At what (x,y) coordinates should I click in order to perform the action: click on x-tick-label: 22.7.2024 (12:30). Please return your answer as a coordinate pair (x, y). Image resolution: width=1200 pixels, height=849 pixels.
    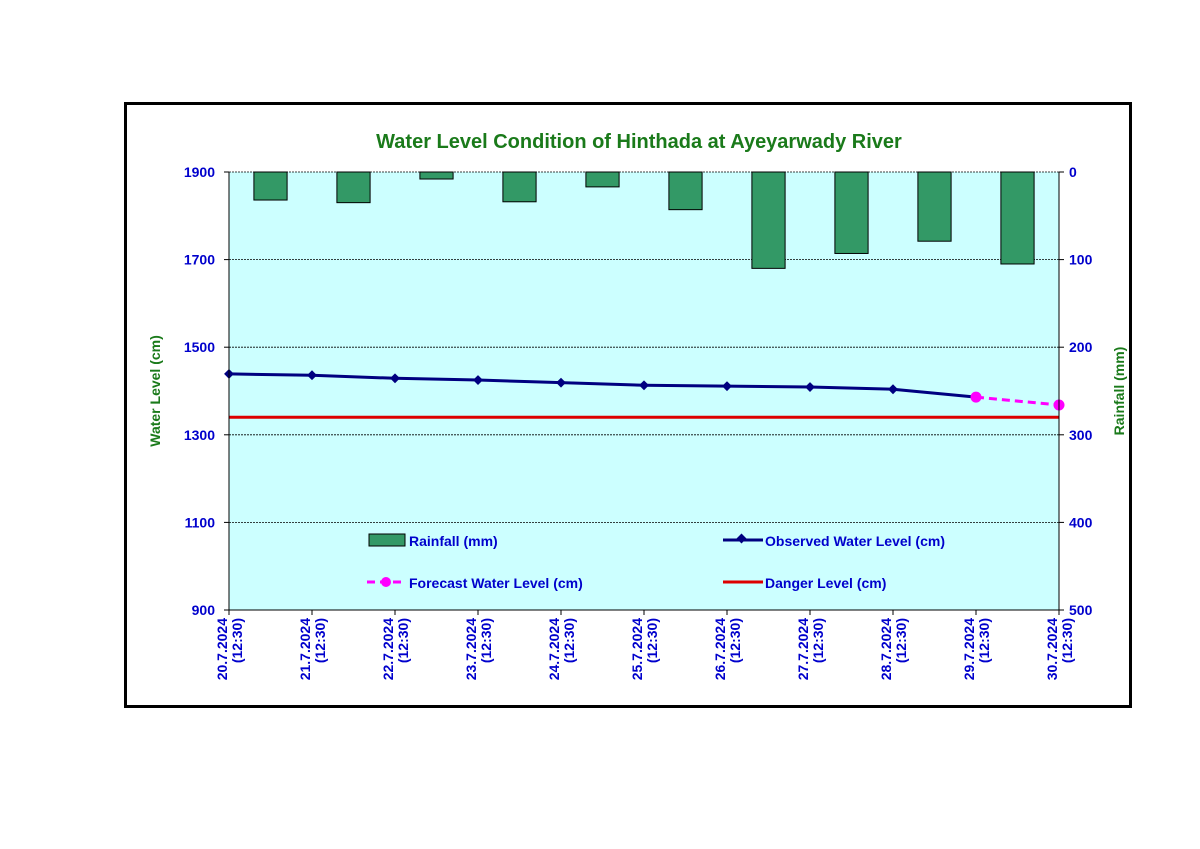
    Looking at the image, I should click on (395, 649).